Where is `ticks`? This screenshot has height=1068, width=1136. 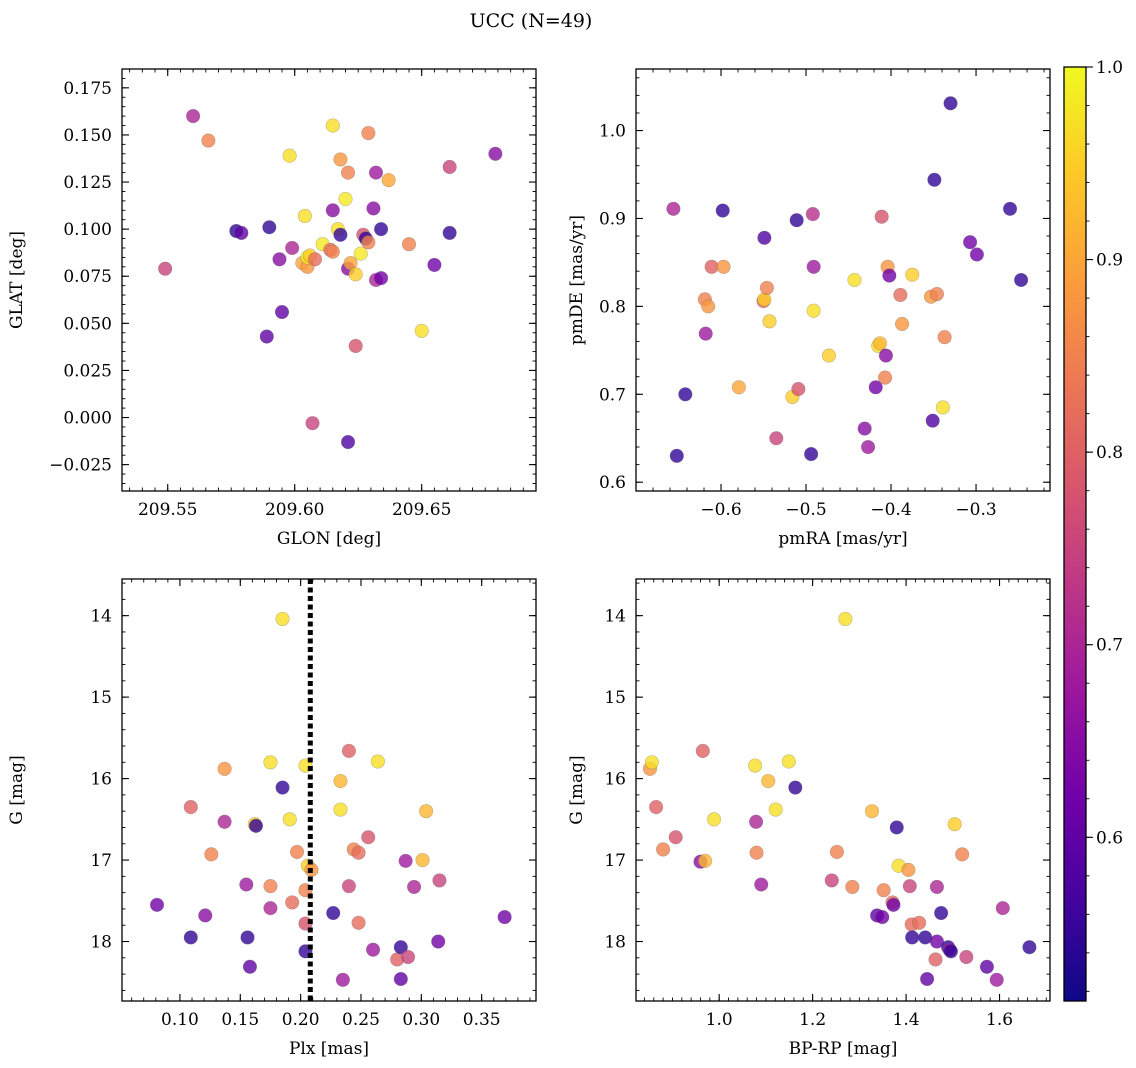
ticks is located at coordinates (843, 790).